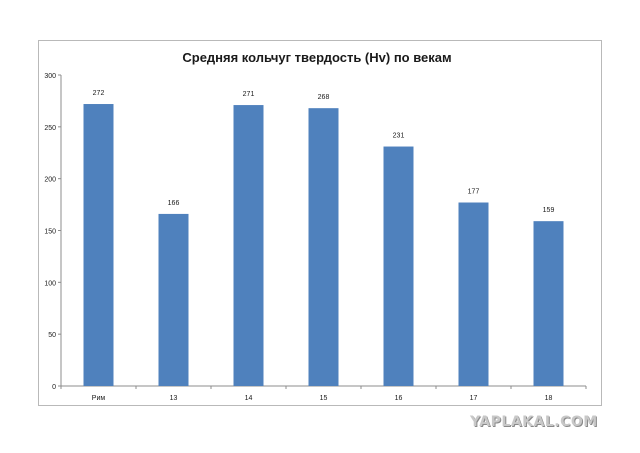 This screenshot has height=453, width=640. I want to click on data-label: 271, so click(249, 94).